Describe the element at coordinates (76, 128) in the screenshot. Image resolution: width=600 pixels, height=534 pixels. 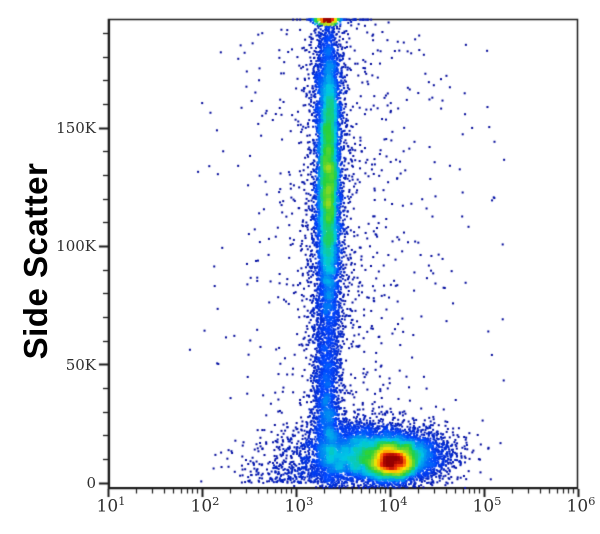
I see `y-tick-label: 150K` at that location.